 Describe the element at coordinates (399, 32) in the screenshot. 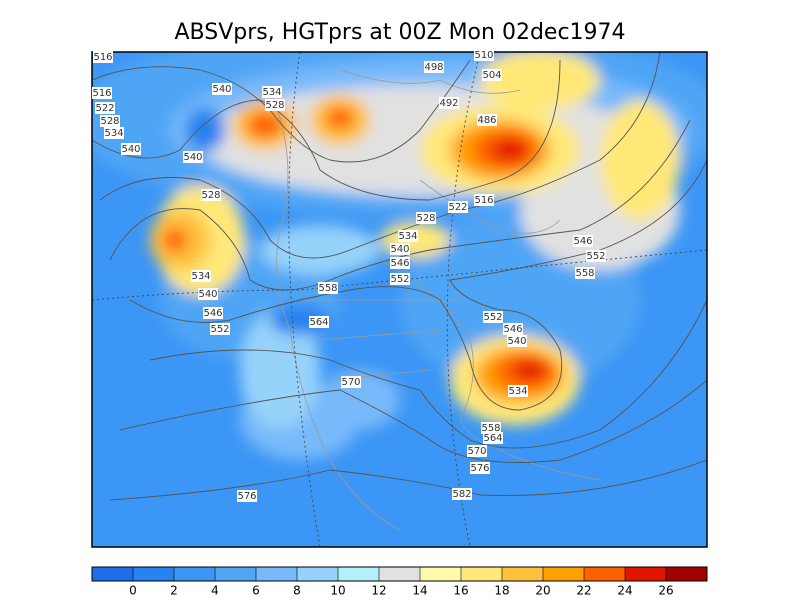

I see `map-title: ABSVprs, HGTprs at 00Z Mon 02dec1974` at that location.